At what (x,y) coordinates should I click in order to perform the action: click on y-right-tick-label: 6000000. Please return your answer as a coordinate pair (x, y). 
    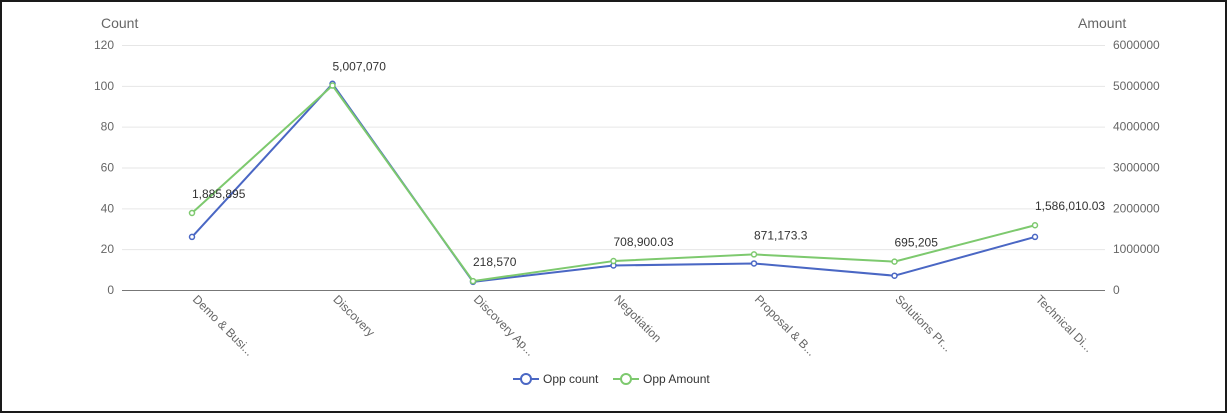
    Looking at the image, I should click on (1136, 45).